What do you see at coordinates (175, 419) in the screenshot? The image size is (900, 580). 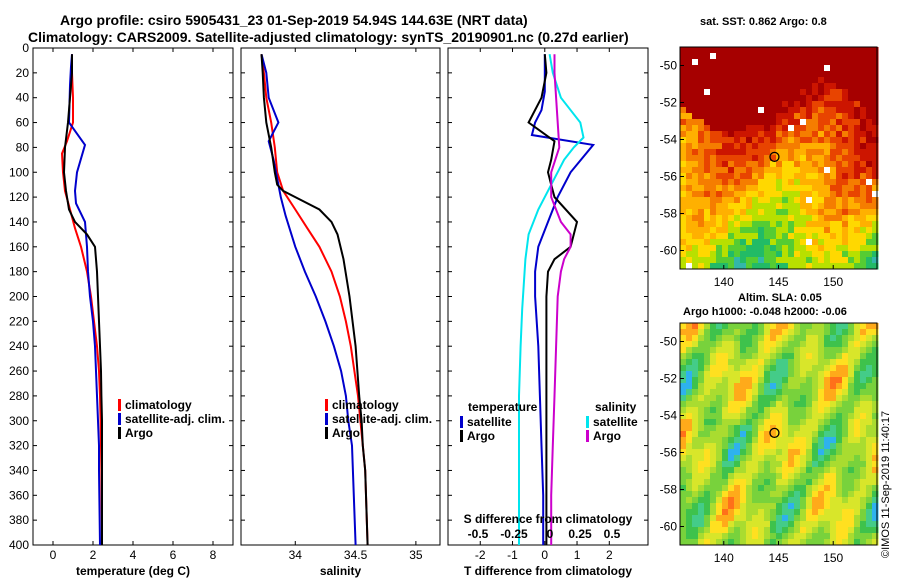 I see `temperature-legend-label: satellite-adj. clim.` at bounding box center [175, 419].